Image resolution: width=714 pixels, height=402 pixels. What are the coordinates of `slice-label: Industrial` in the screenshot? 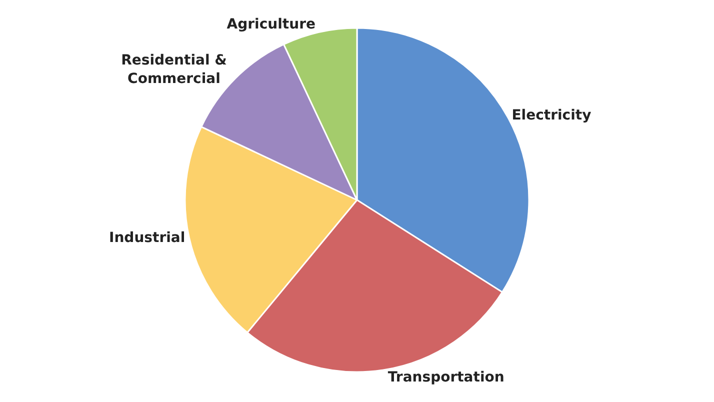 It's located at (147, 238).